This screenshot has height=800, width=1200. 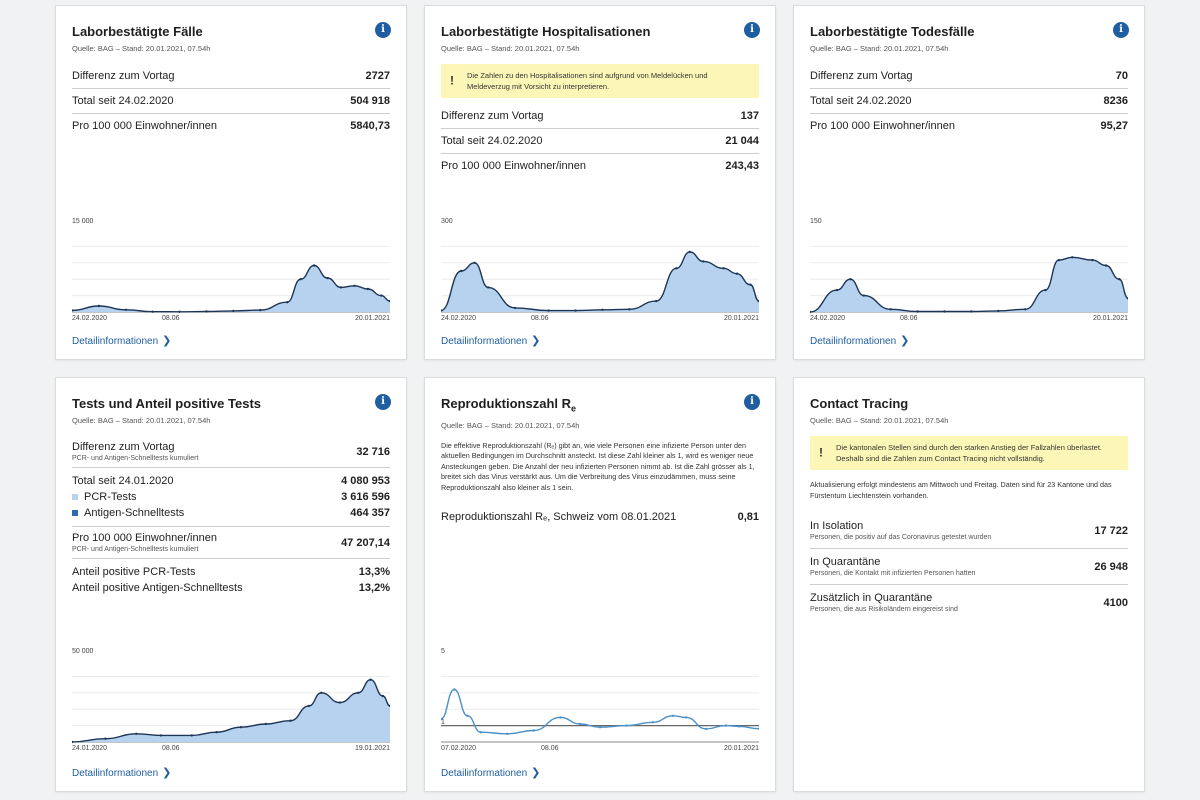 I want to click on stat-value: 70, so click(x=1121, y=76).